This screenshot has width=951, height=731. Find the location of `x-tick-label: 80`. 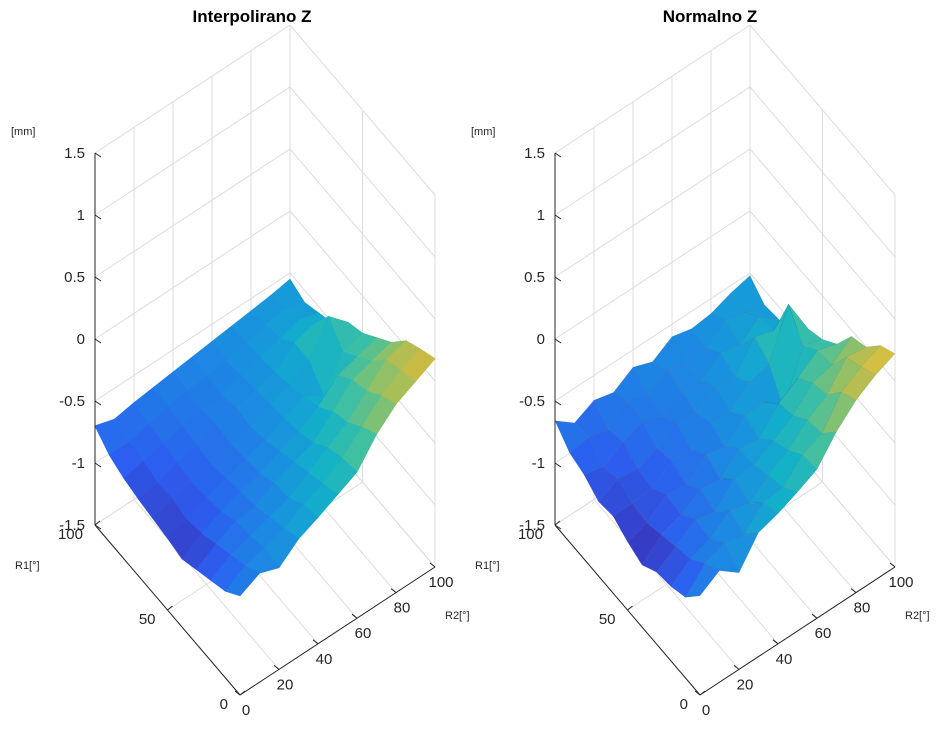

x-tick-label: 80 is located at coordinates (862, 608).